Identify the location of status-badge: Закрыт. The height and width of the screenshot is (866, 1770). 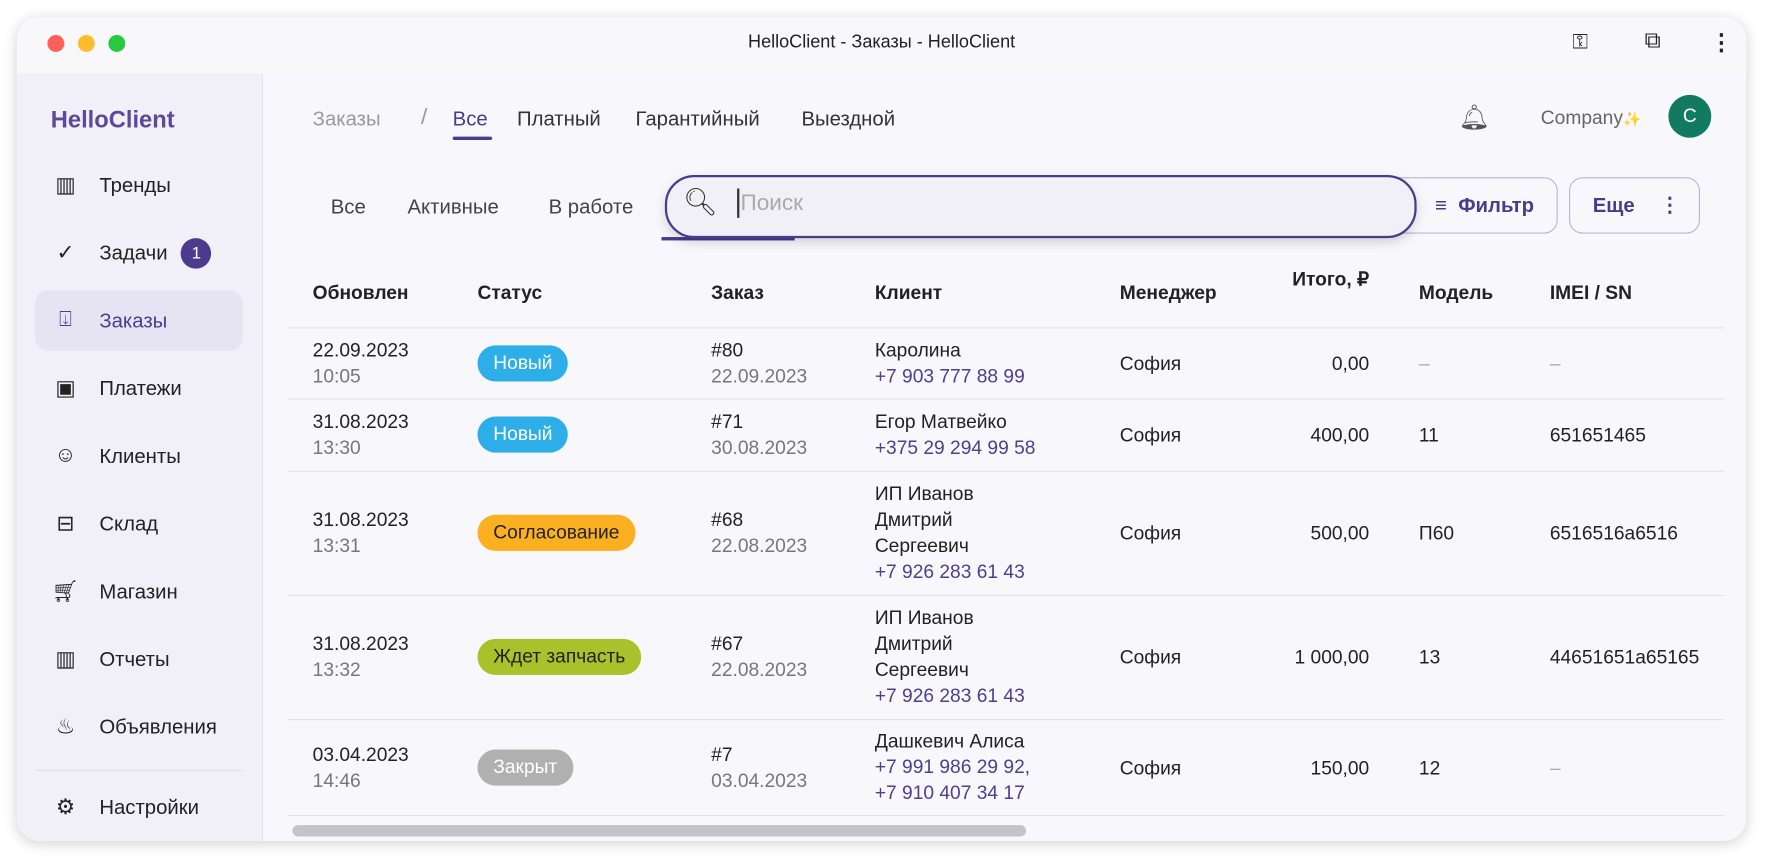
(525, 767).